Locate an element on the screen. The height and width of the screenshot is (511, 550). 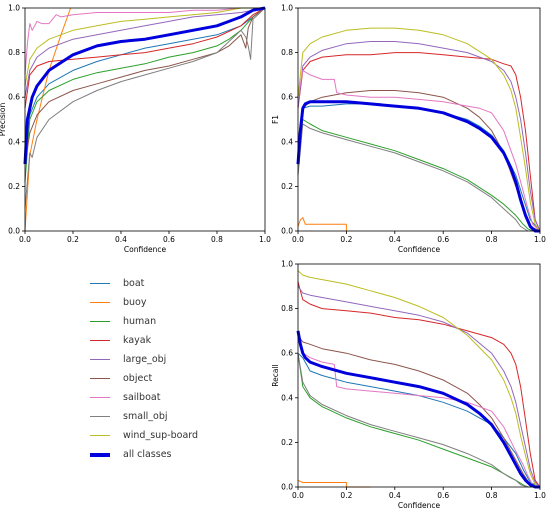
legend-label: human is located at coordinates (140, 321).